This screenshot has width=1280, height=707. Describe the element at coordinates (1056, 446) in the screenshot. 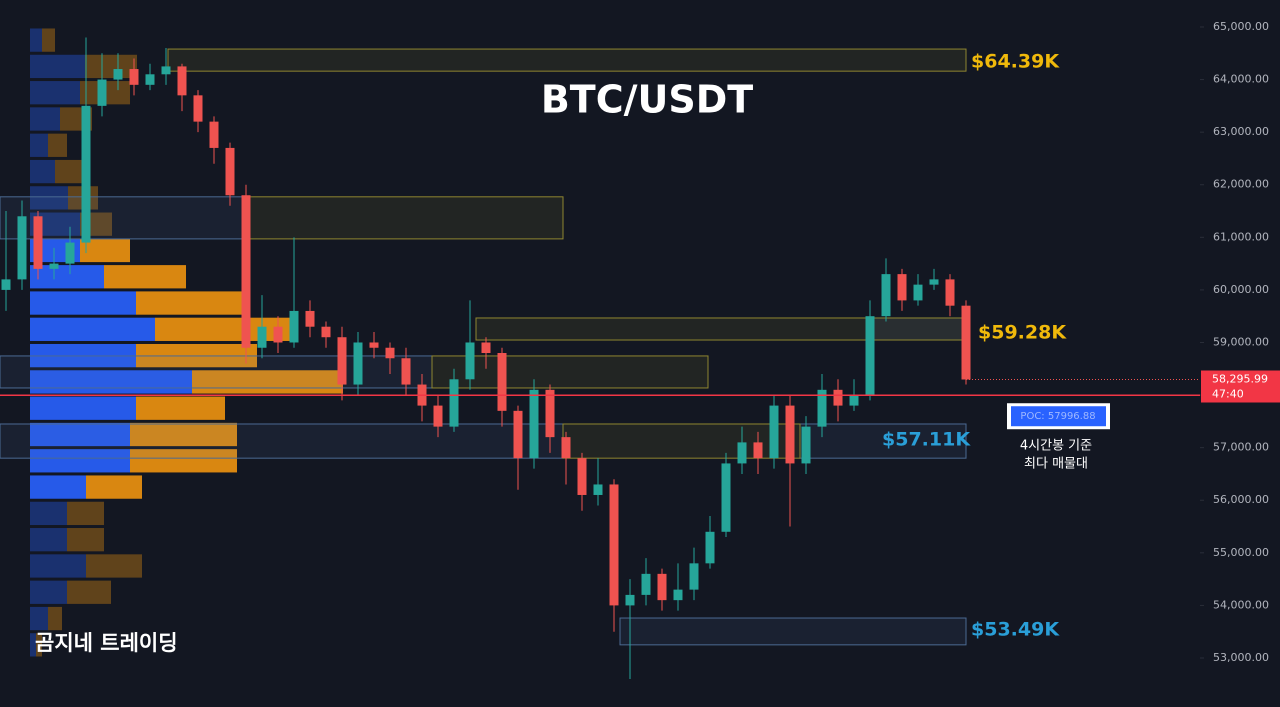

I see `poc-note: 4시간봉 기준` at that location.